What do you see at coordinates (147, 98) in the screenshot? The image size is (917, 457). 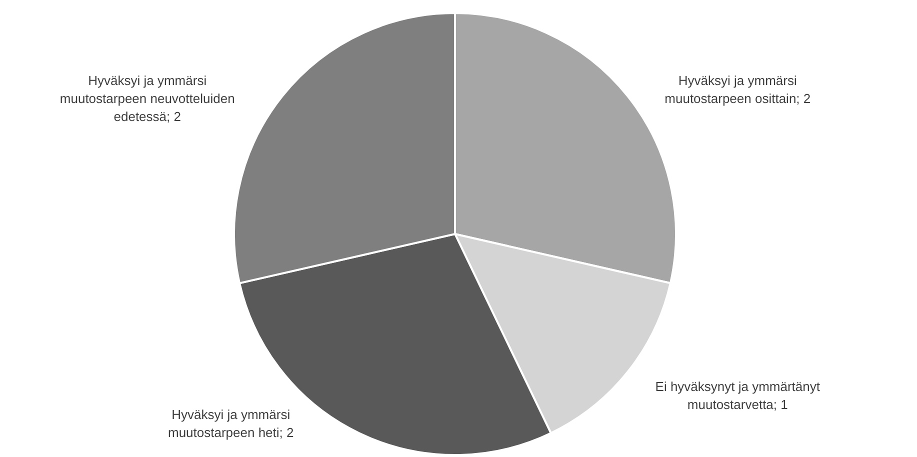 I see `slice-label: Hyväksyi ja ymmärsi muutostarpeen neuvotteluiden edetessä; 2` at bounding box center [147, 98].